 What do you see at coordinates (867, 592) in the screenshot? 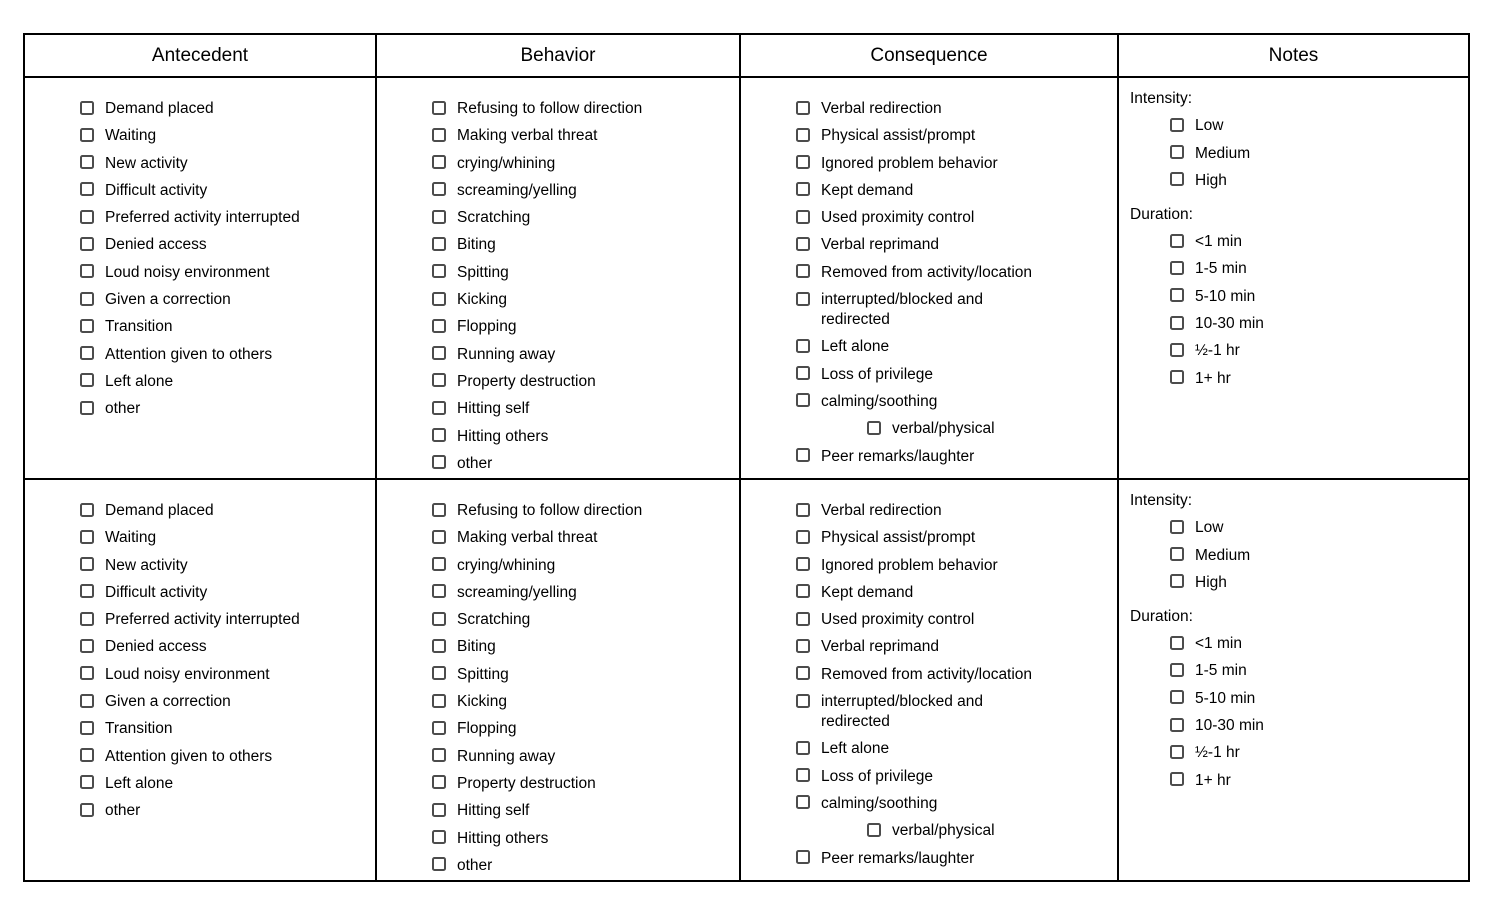
I see `checkbox-label: Kept demand` at bounding box center [867, 592].